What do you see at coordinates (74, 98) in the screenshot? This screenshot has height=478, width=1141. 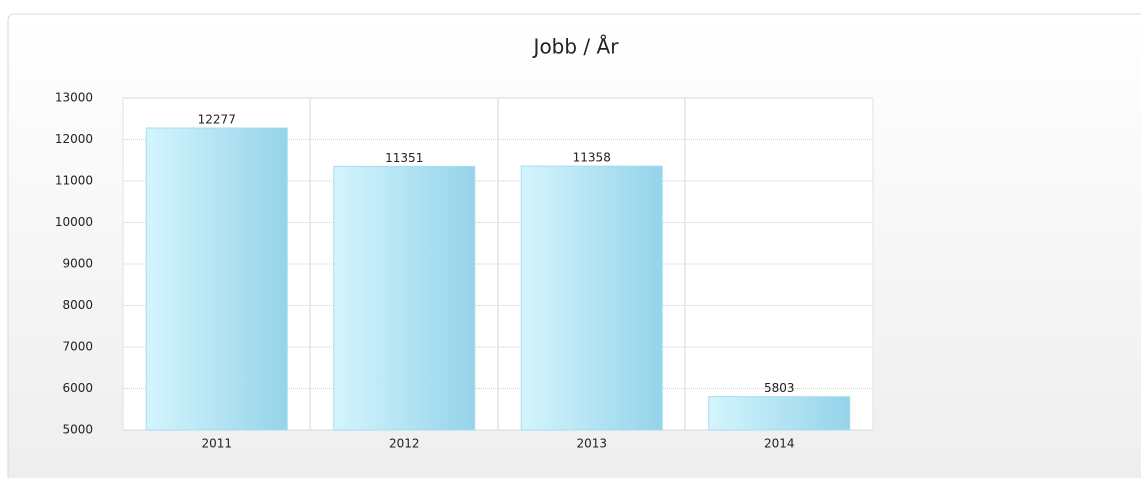 I see `y-tick-label: 13000` at bounding box center [74, 98].